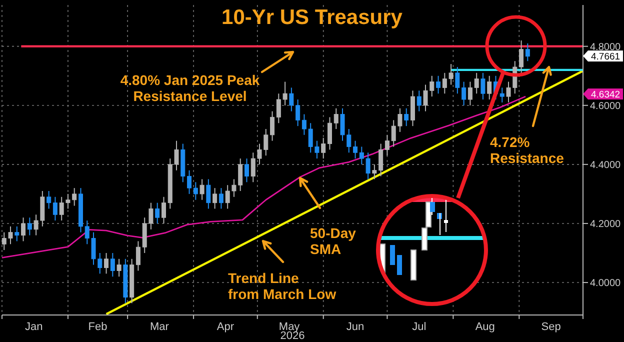  Describe the element at coordinates (292, 336) in the screenshot. I see `x-axis-title: 2026` at that location.